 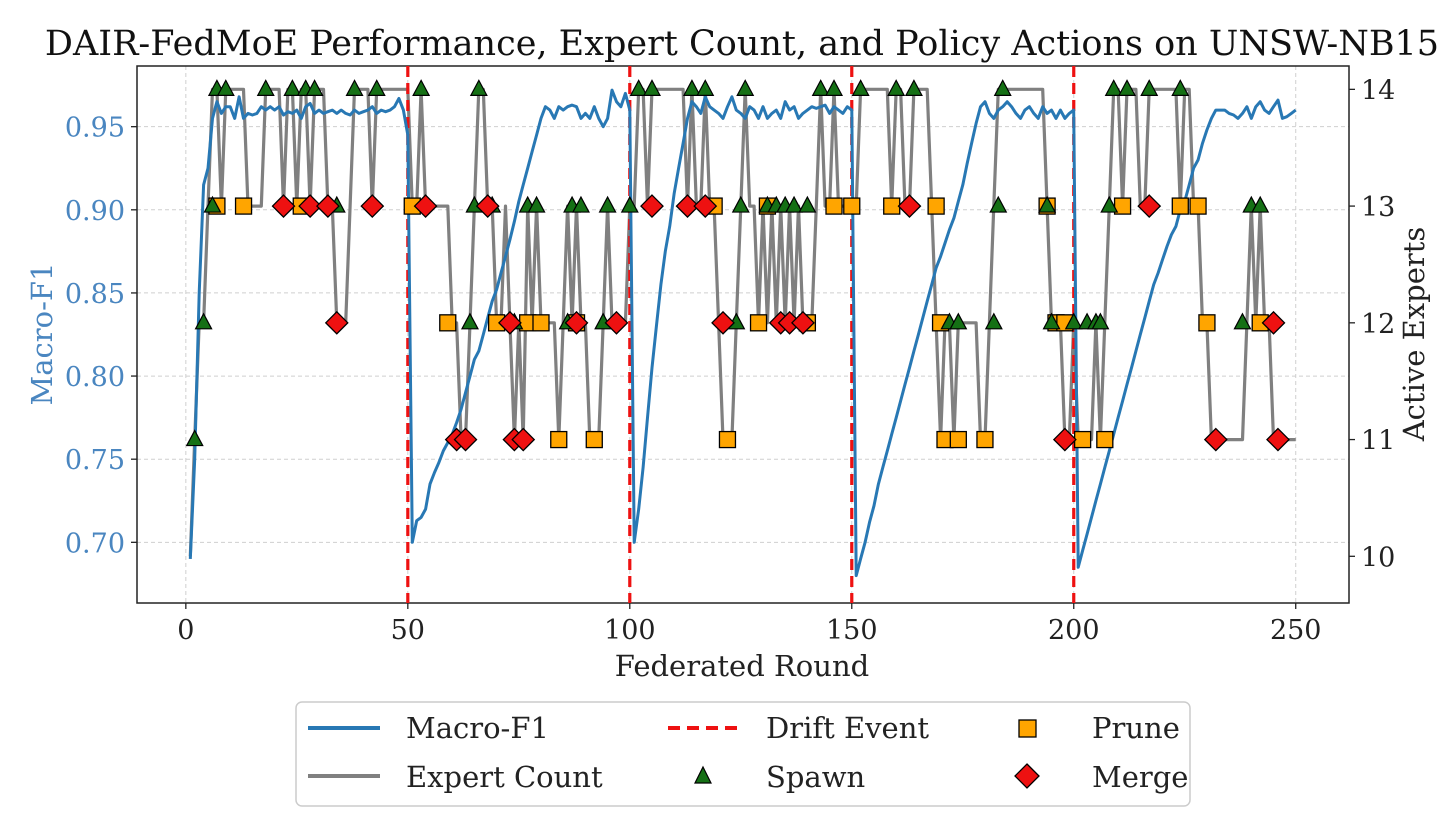 What do you see at coordinates (95, 543) in the screenshot?
I see `left-tick-label: 0.70` at bounding box center [95, 543].